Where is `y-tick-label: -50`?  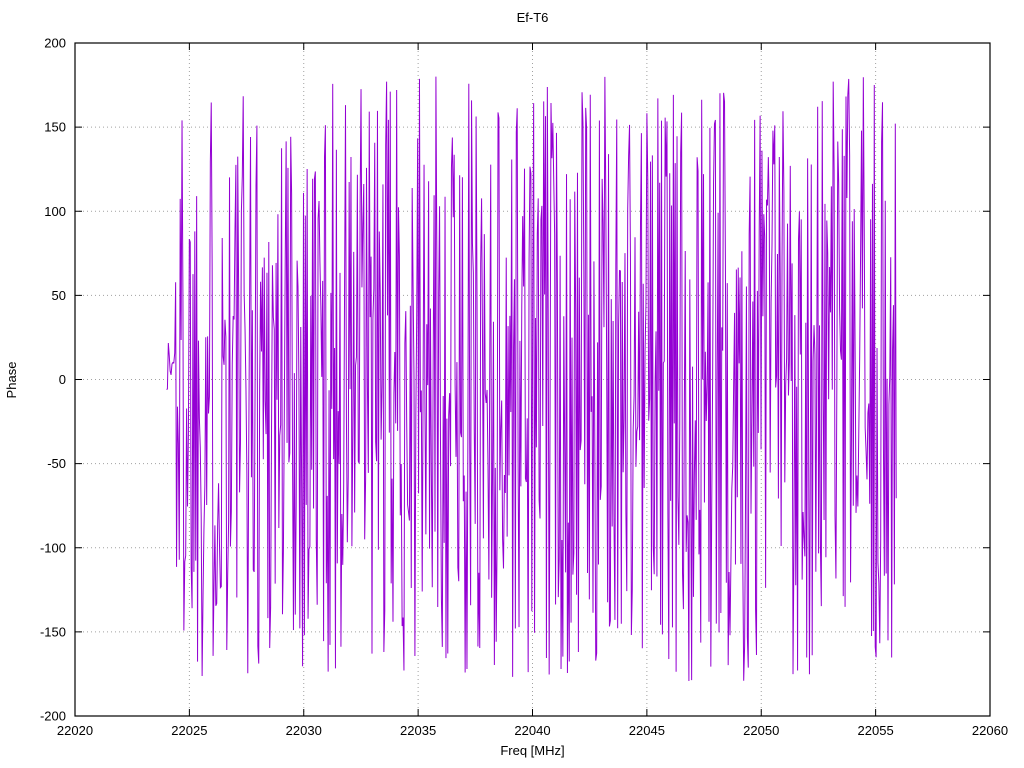 y-tick-label: -50 is located at coordinates (56, 463).